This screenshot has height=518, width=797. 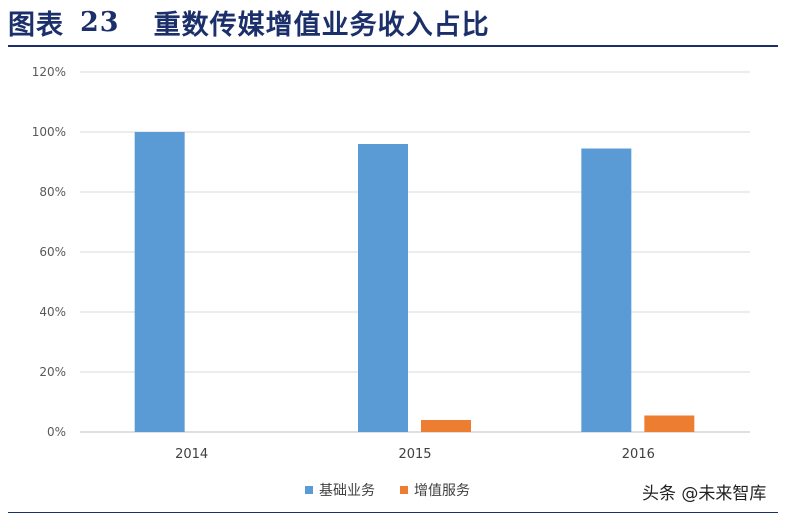 I want to click on y-tick-label: 120%, so click(x=49, y=72).